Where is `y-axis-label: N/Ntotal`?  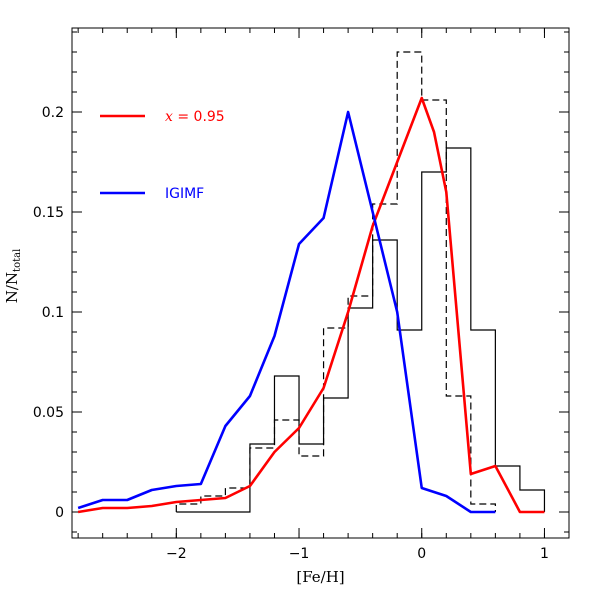
y-axis-label: N/Ntotal is located at coordinates (13, 276).